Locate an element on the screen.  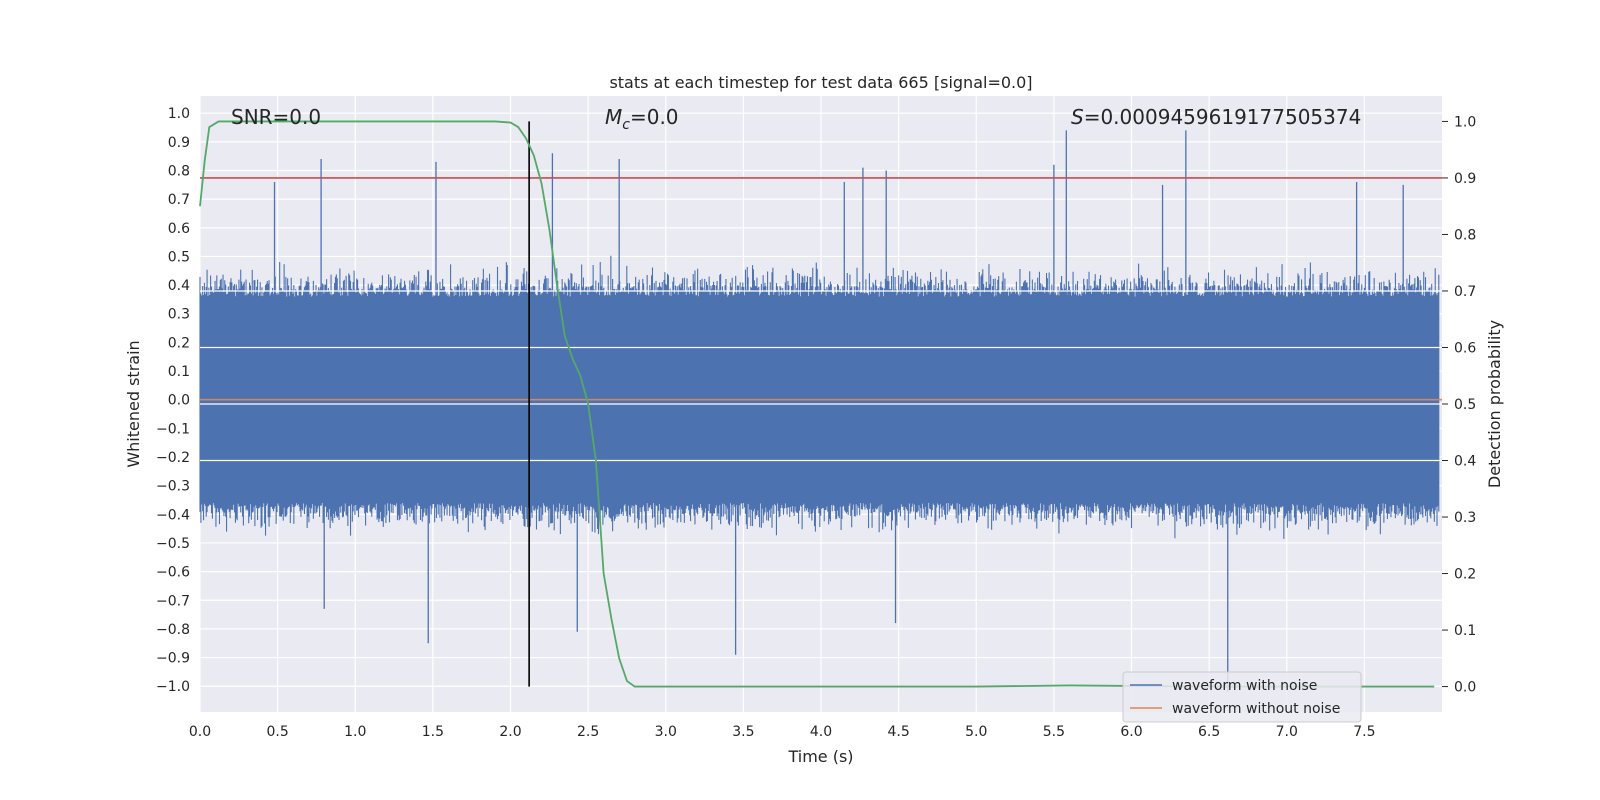
y2-tick-label: 0.4 is located at coordinates (1465, 462).